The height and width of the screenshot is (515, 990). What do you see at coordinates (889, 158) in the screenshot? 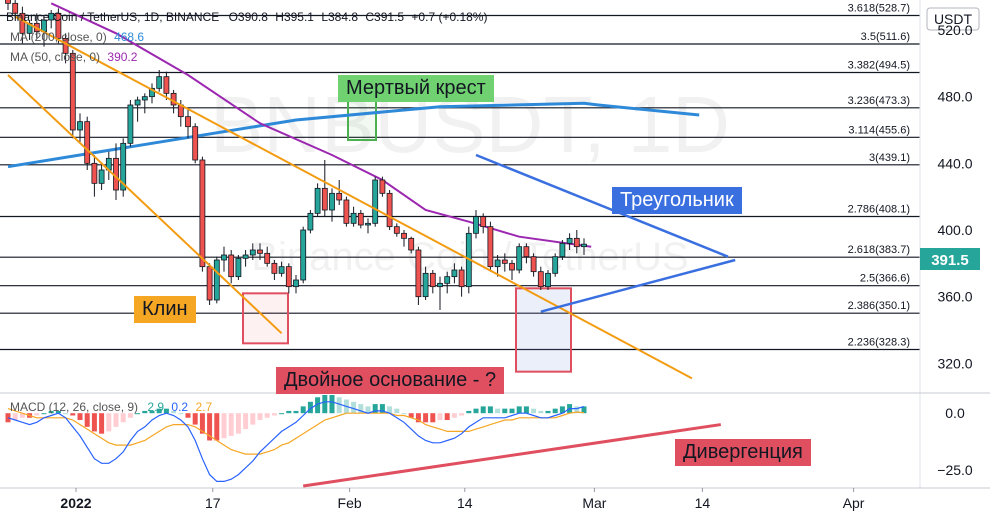
I see `fib-label: 3(439.1)` at bounding box center [889, 158].